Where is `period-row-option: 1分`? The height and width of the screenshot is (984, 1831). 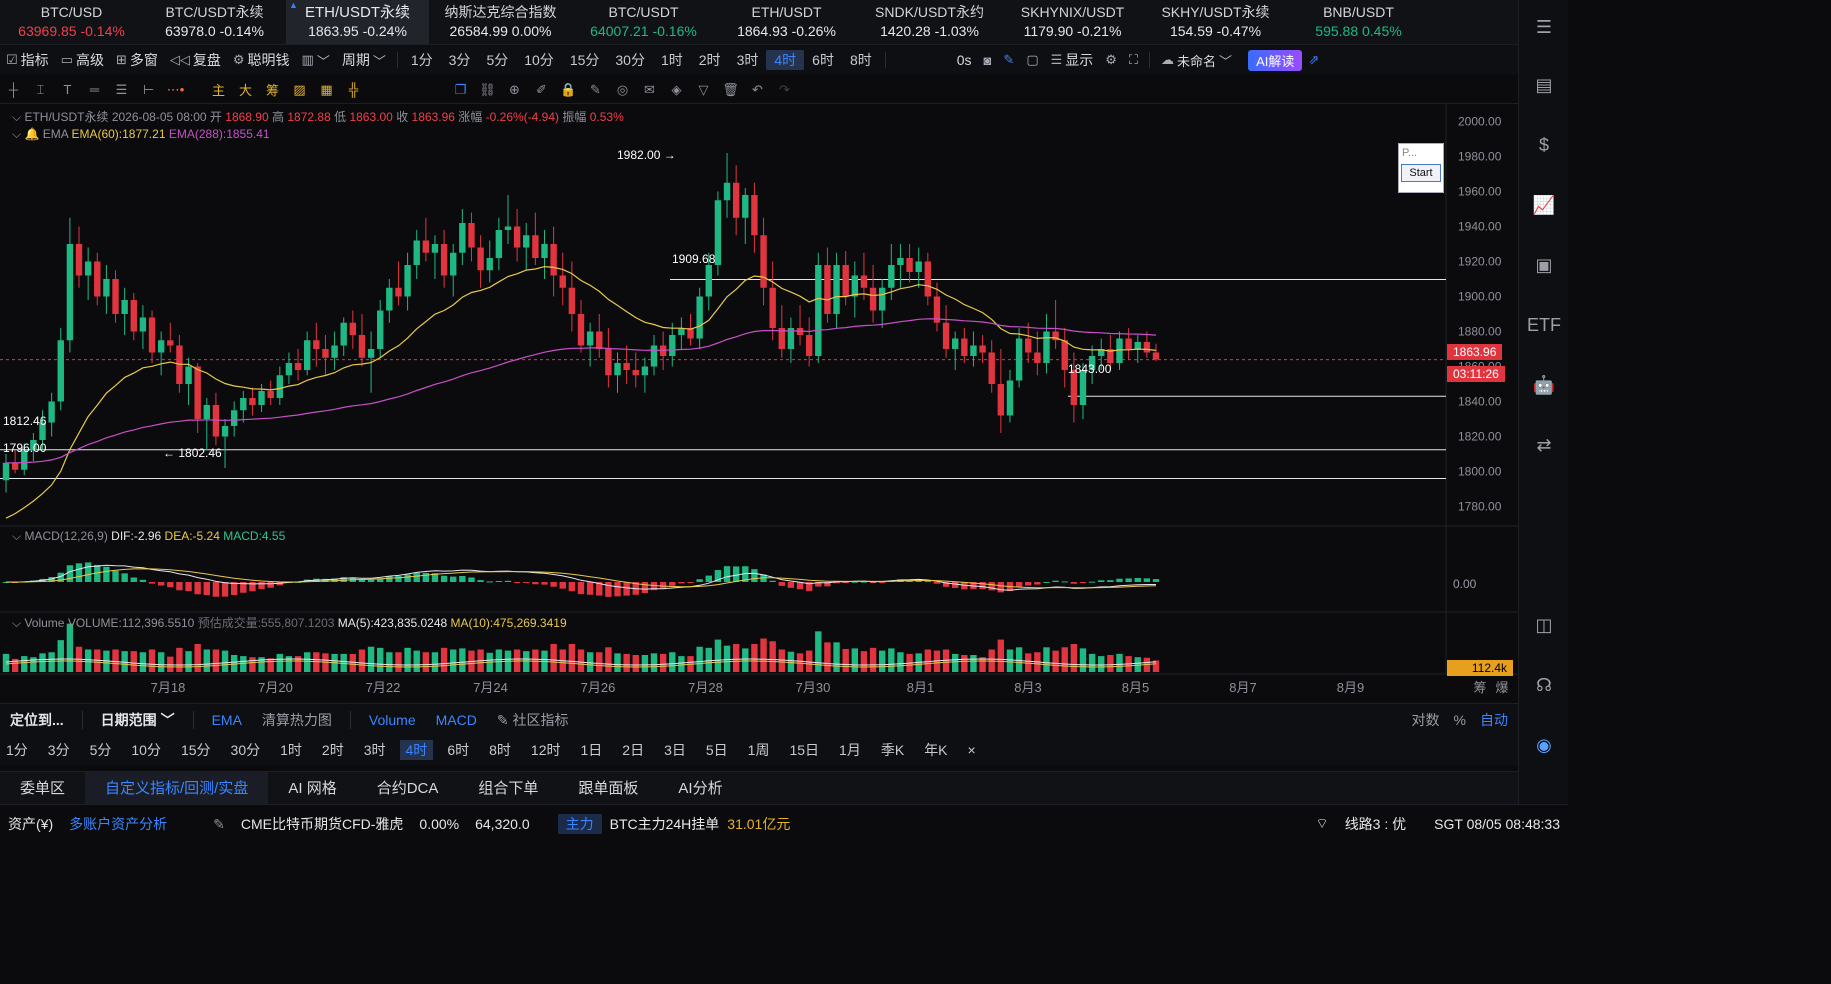 period-row-option: 1分 is located at coordinates (17, 750).